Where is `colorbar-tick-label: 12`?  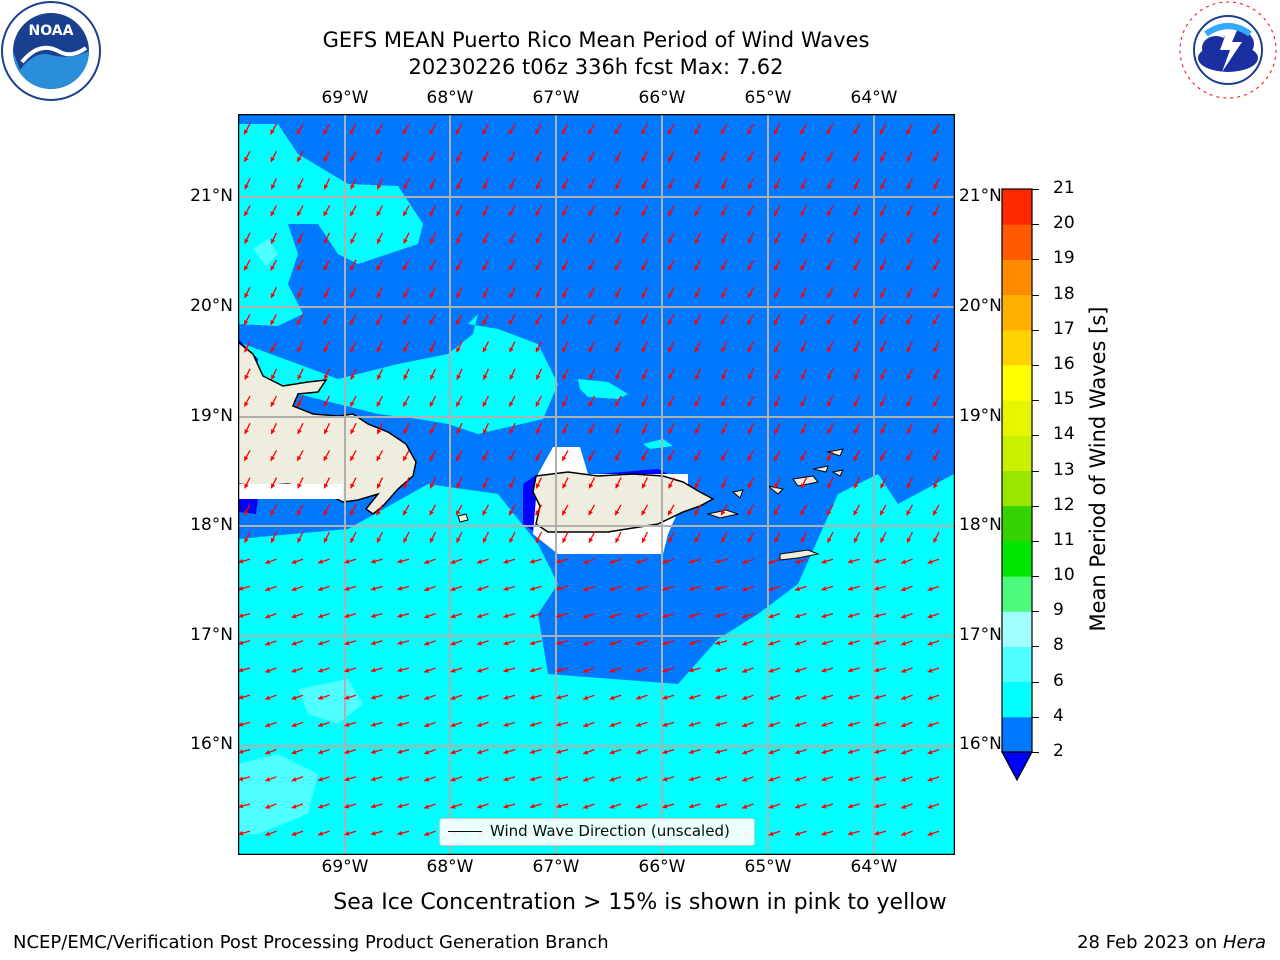 colorbar-tick-label: 12 is located at coordinates (1064, 504).